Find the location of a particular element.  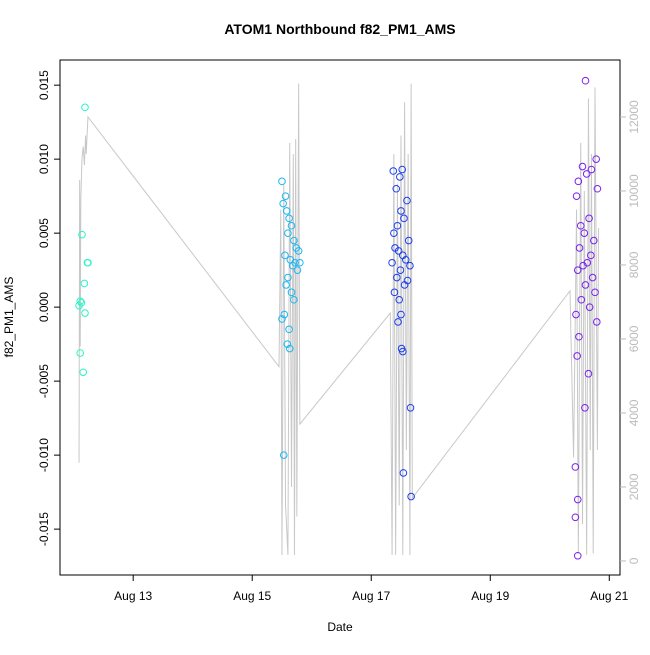

y-tick-label: 0.000 is located at coordinates (44, 307).